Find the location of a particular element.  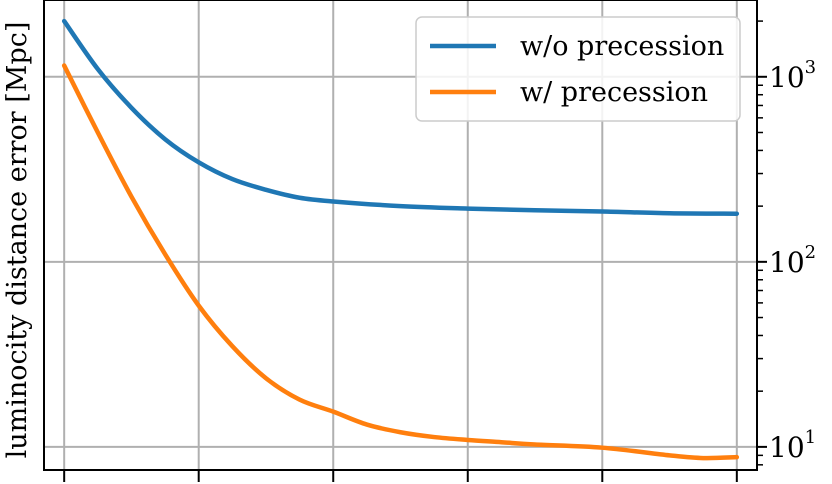

y-tick-label: 10² is located at coordinates (792, 260).